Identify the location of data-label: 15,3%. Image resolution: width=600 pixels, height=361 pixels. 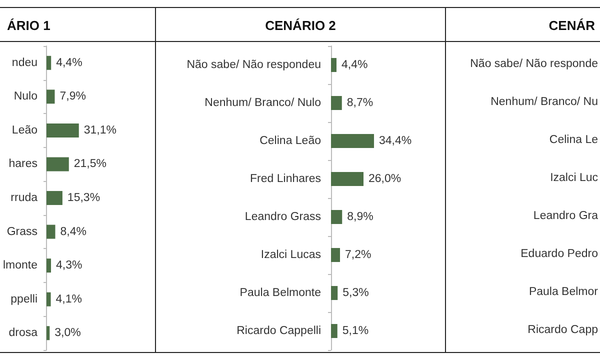
(83, 198).